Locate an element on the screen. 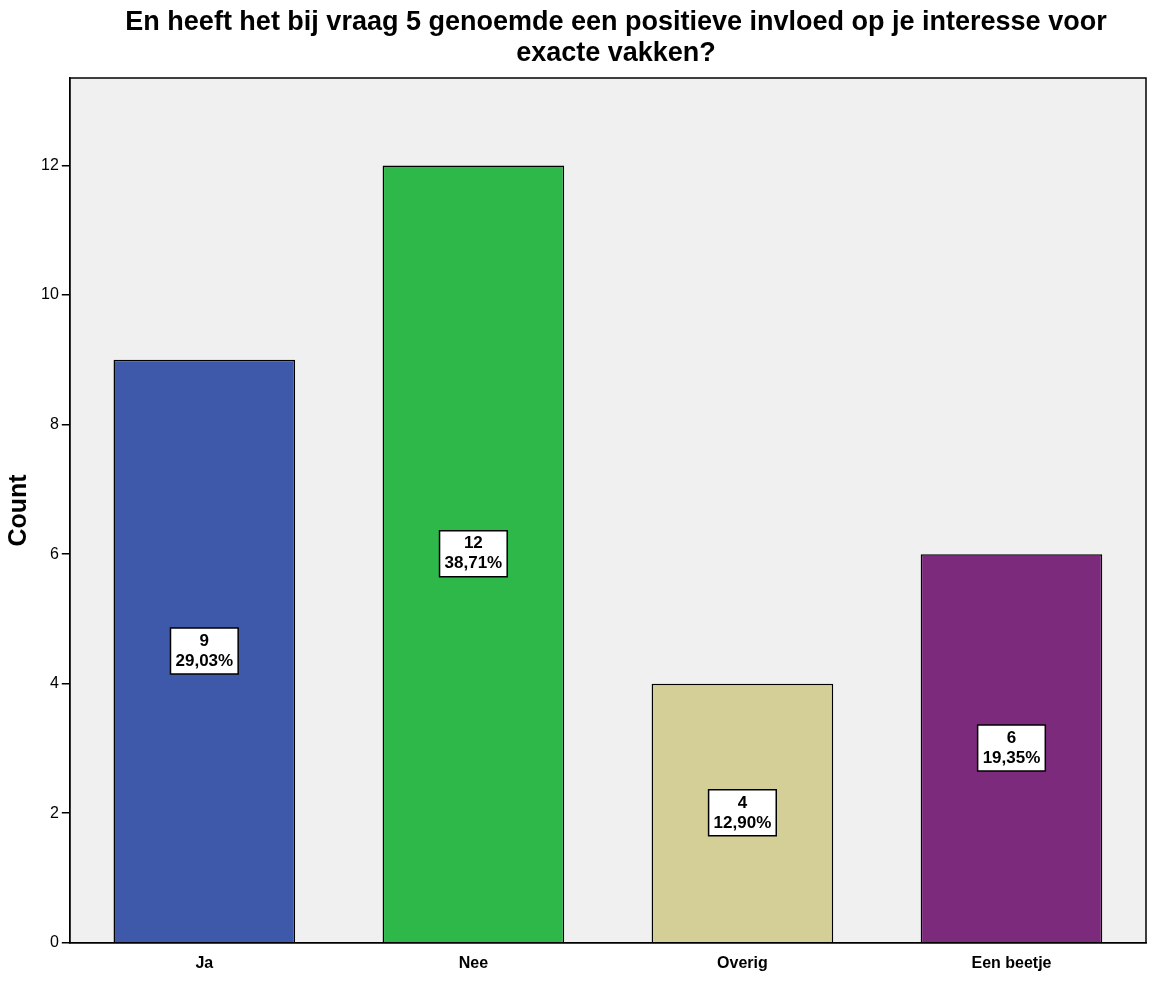 Image resolution: width=1151 pixels, height=984 pixels. y-tick-label: 12 is located at coordinates (50, 164).